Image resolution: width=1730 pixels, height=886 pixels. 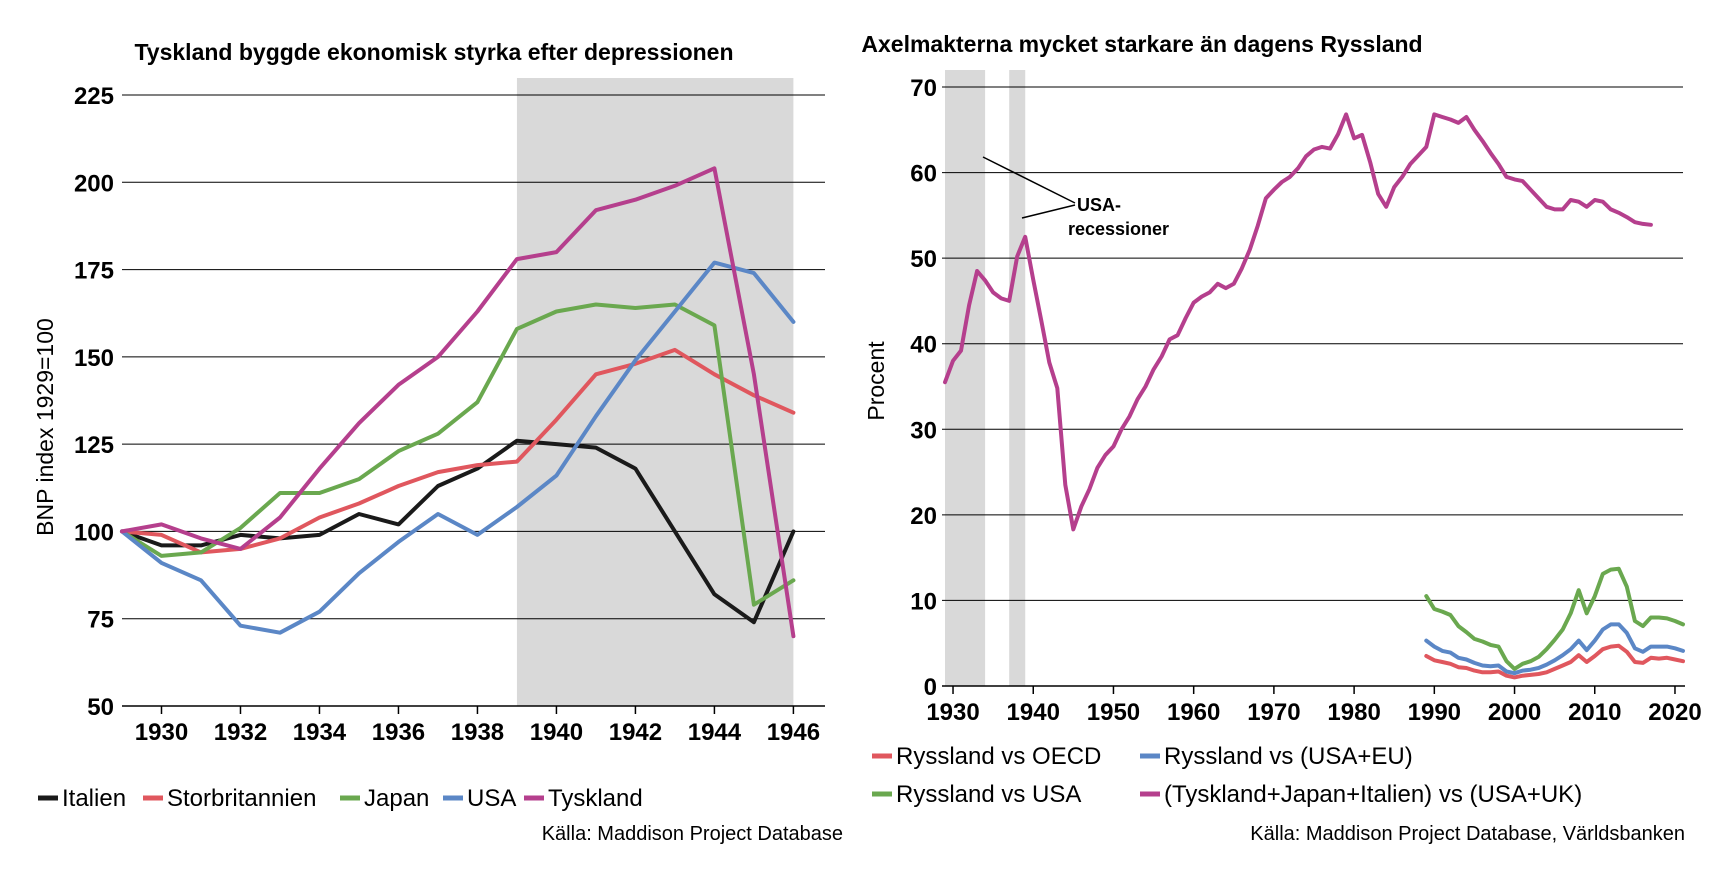 What do you see at coordinates (94, 798) in the screenshot?
I see `legend-label: Italien` at bounding box center [94, 798].